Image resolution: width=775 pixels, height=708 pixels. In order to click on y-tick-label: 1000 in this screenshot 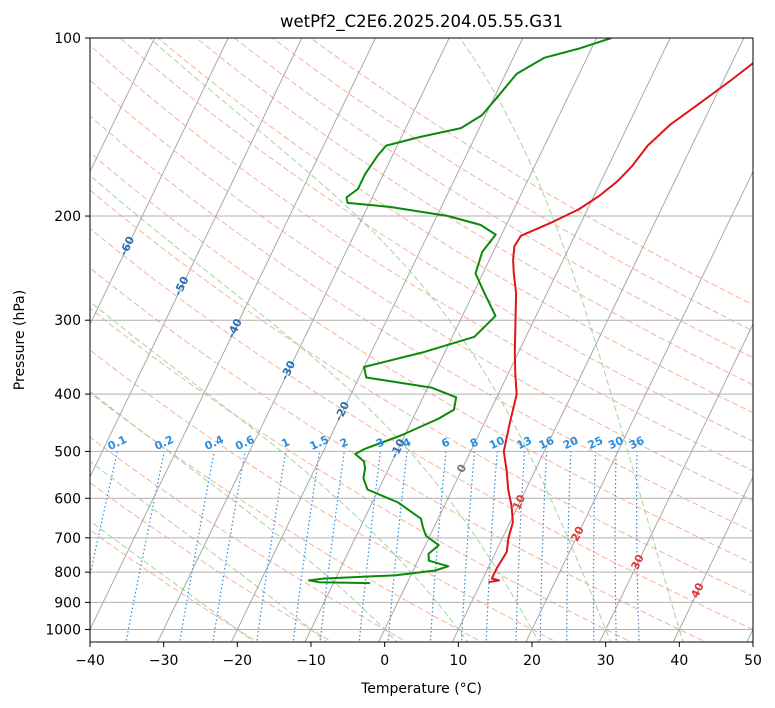, I will do `click(63, 630)`.